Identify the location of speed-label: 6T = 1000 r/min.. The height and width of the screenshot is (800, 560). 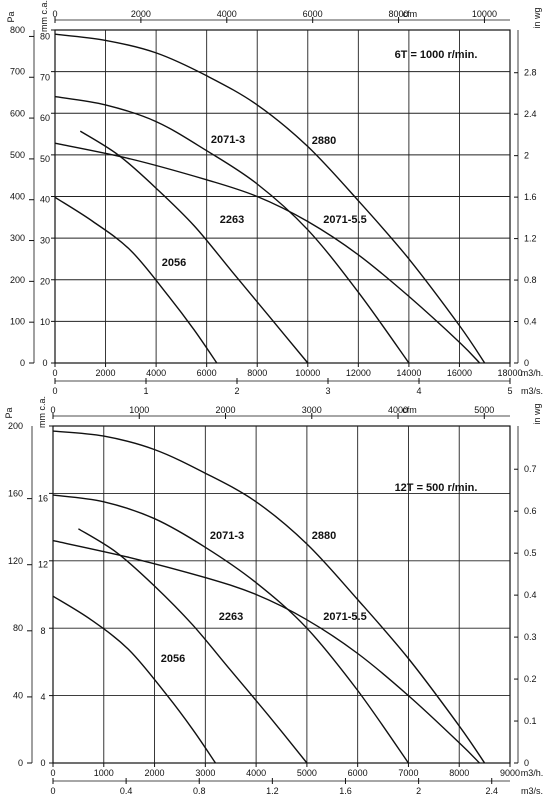
(436, 55).